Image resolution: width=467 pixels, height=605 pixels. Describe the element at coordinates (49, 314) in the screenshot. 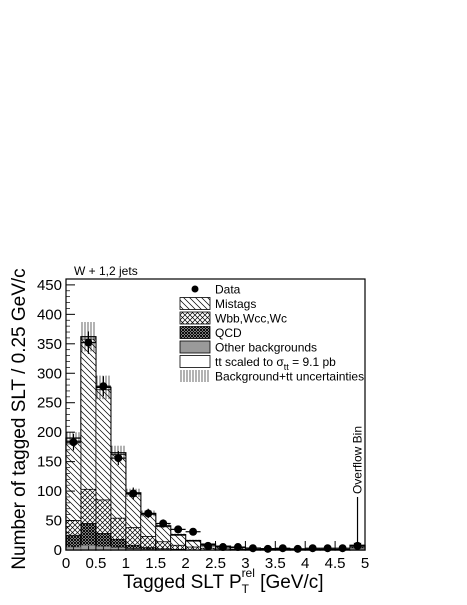

I see `y-tick-label-400: 400` at that location.